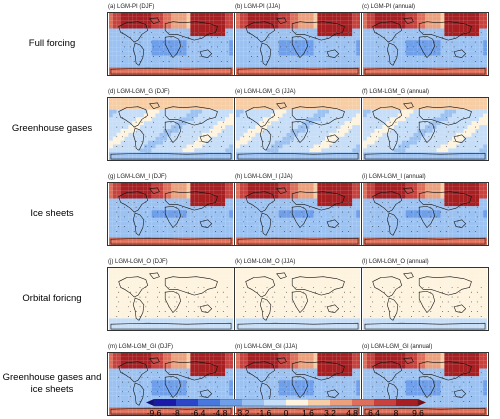 This screenshot has width=500, height=419. What do you see at coordinates (330, 412) in the screenshot?
I see `colorbar-tick-label: 3.2` at bounding box center [330, 412].